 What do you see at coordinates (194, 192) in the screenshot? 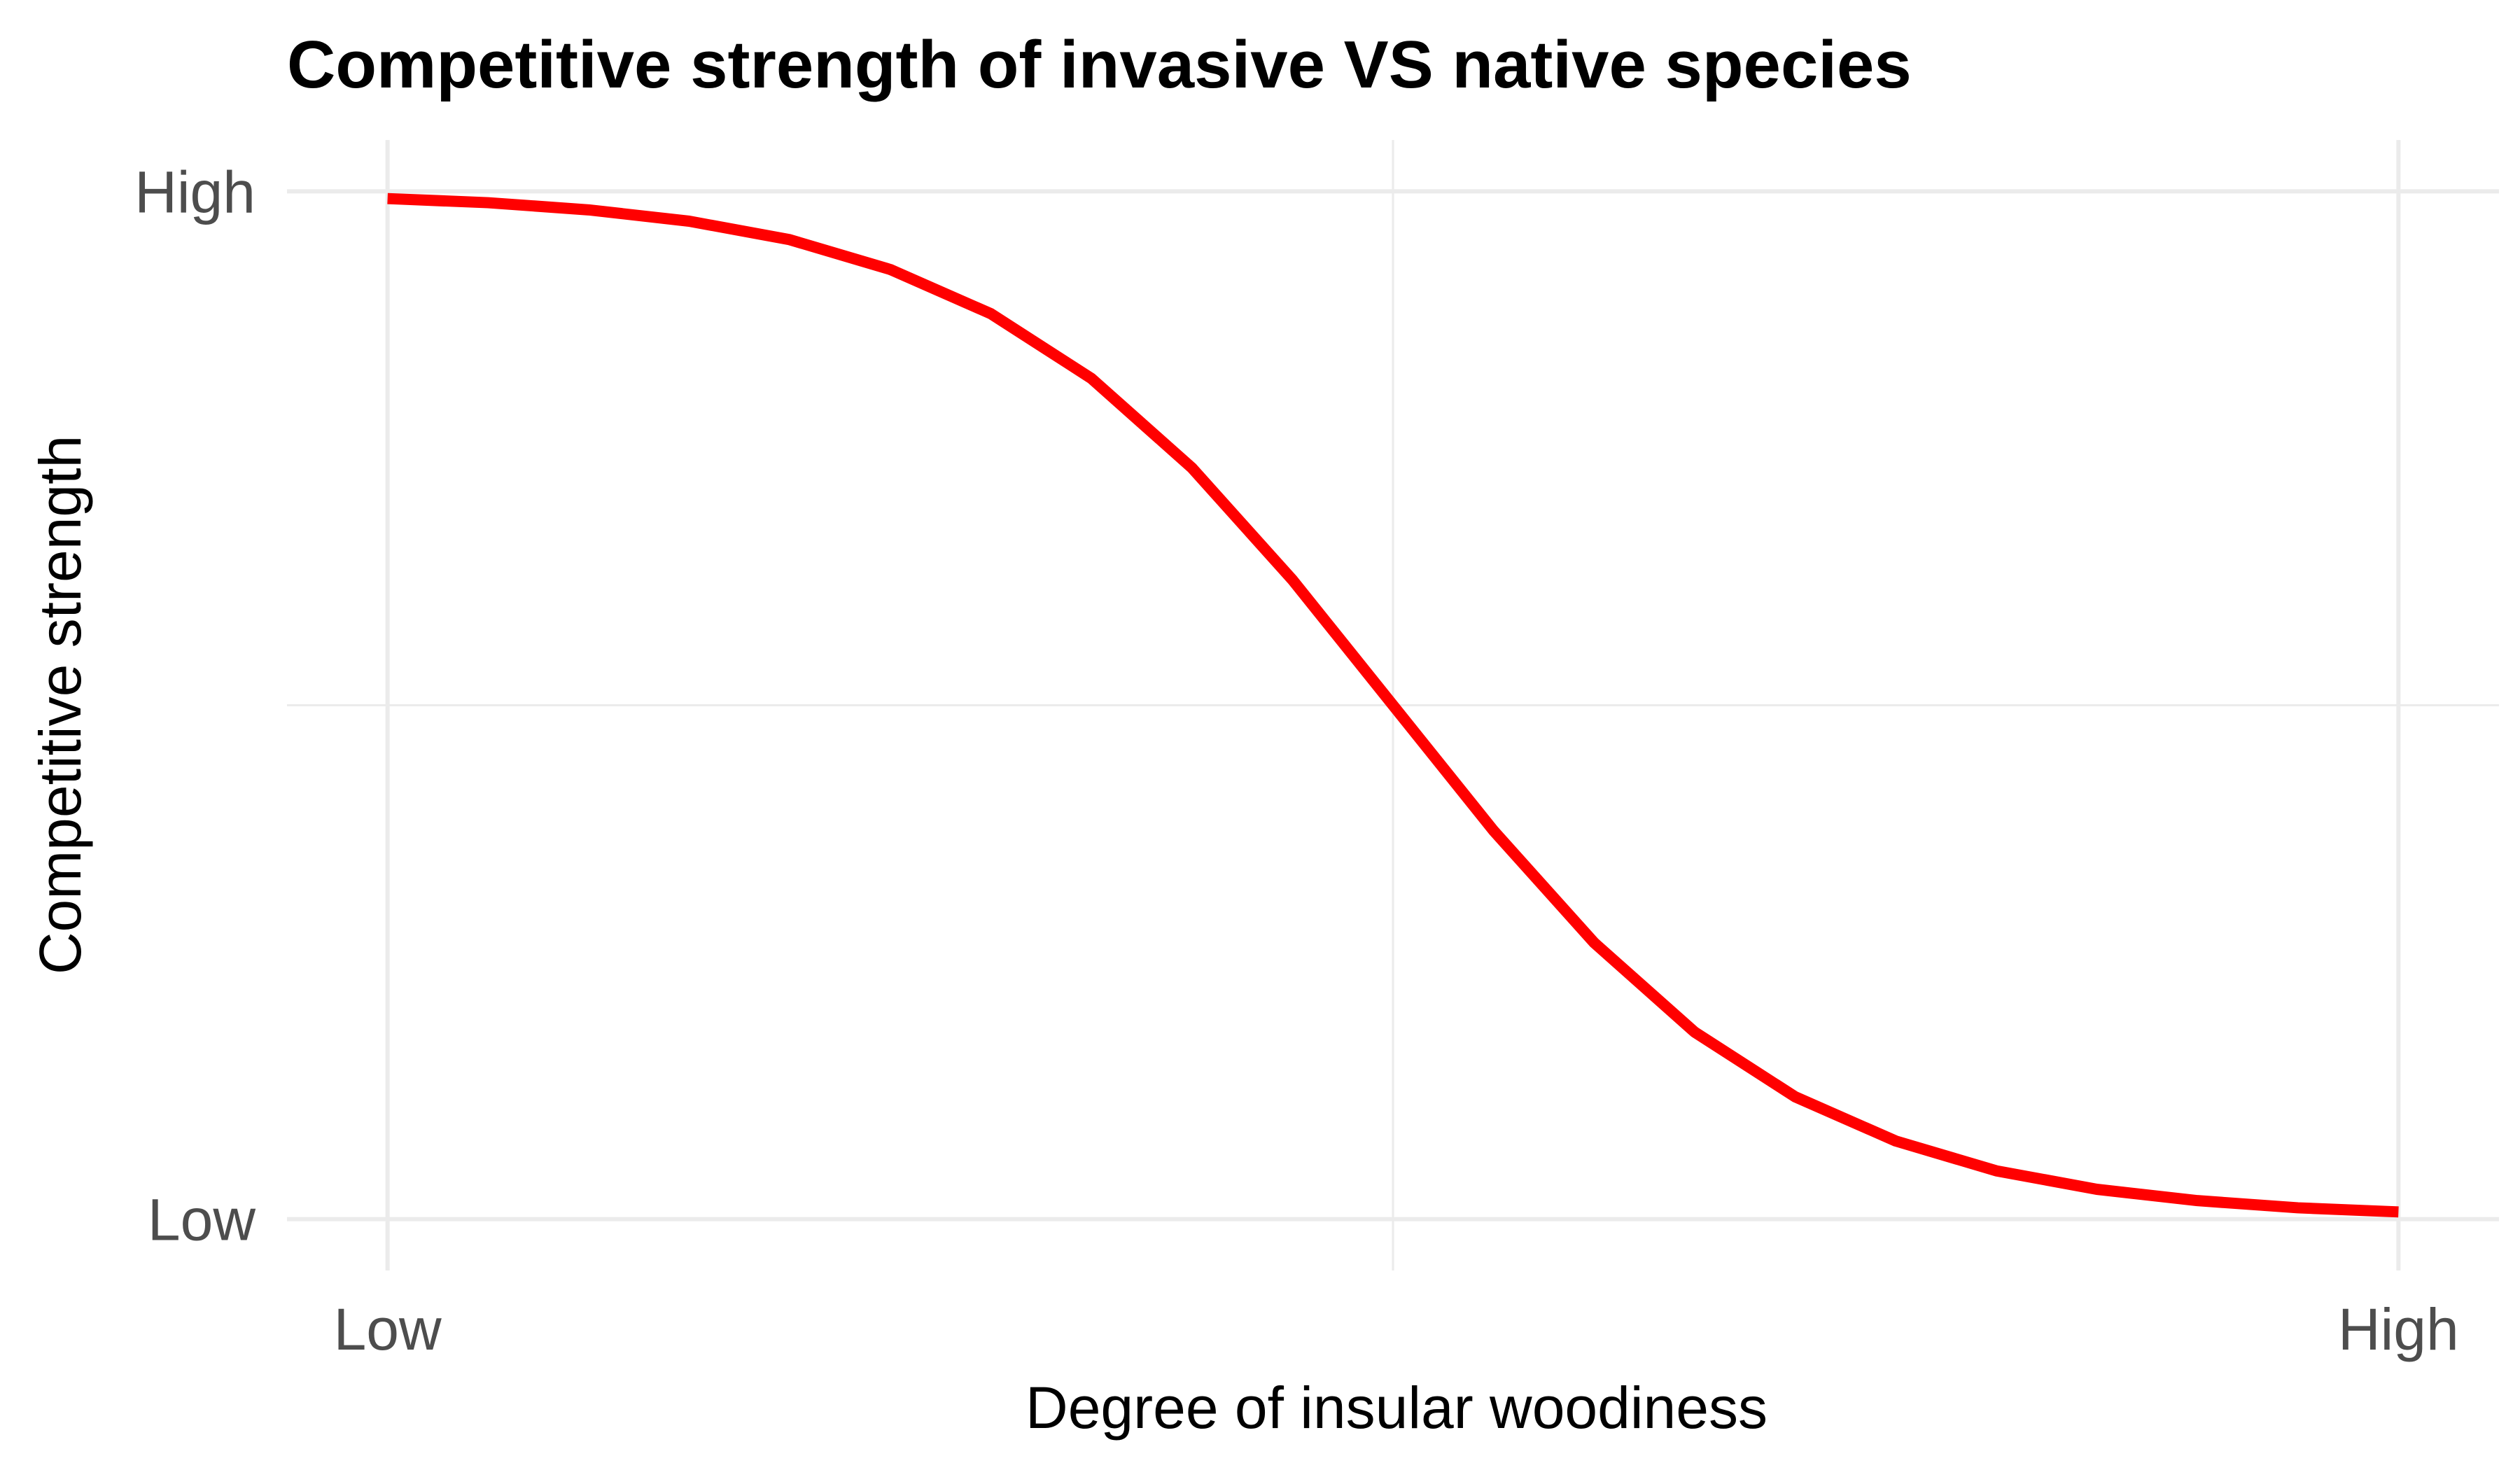
I see `y-tick-label: High` at bounding box center [194, 192].